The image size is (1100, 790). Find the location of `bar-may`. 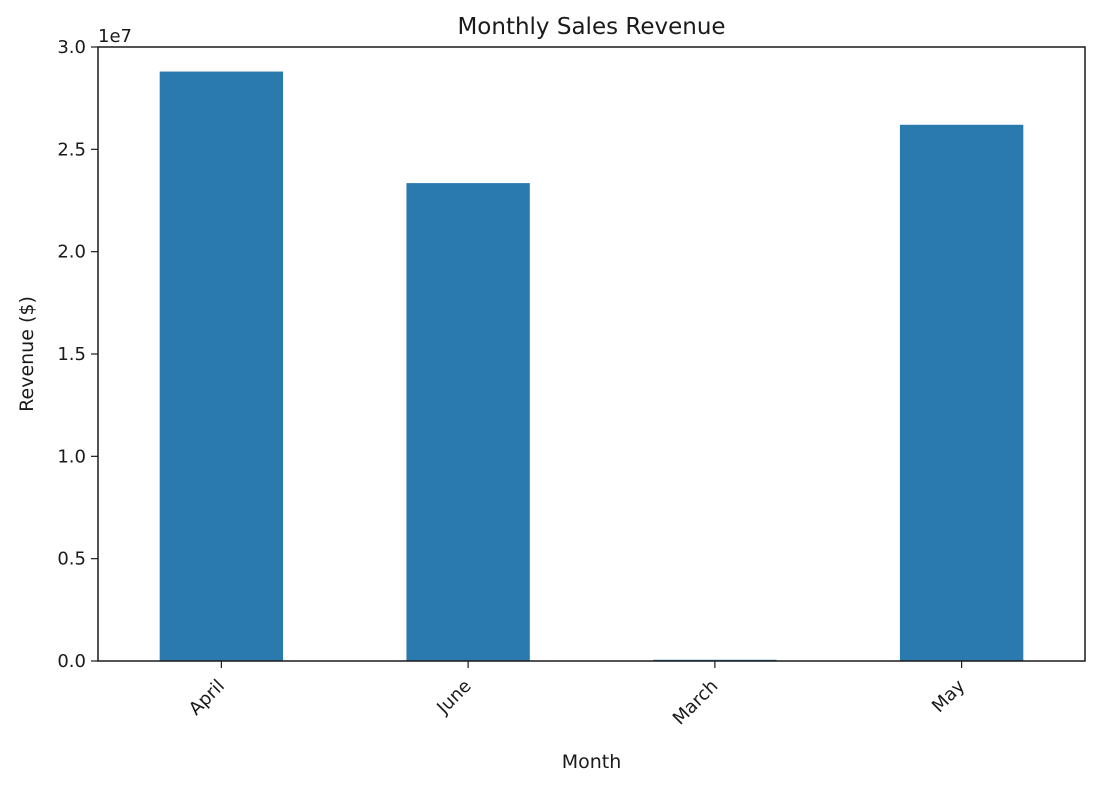

bar-may is located at coordinates (961, 393).